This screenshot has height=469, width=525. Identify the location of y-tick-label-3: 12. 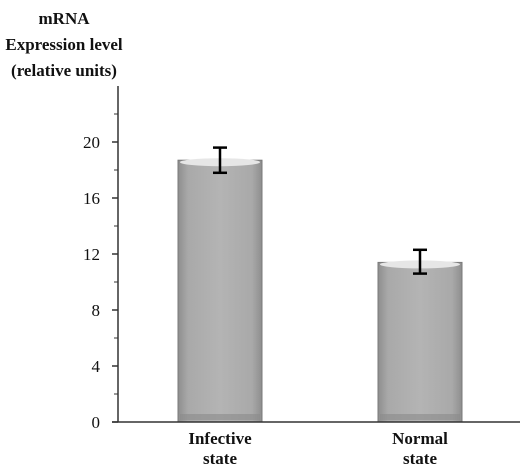
(91, 254).